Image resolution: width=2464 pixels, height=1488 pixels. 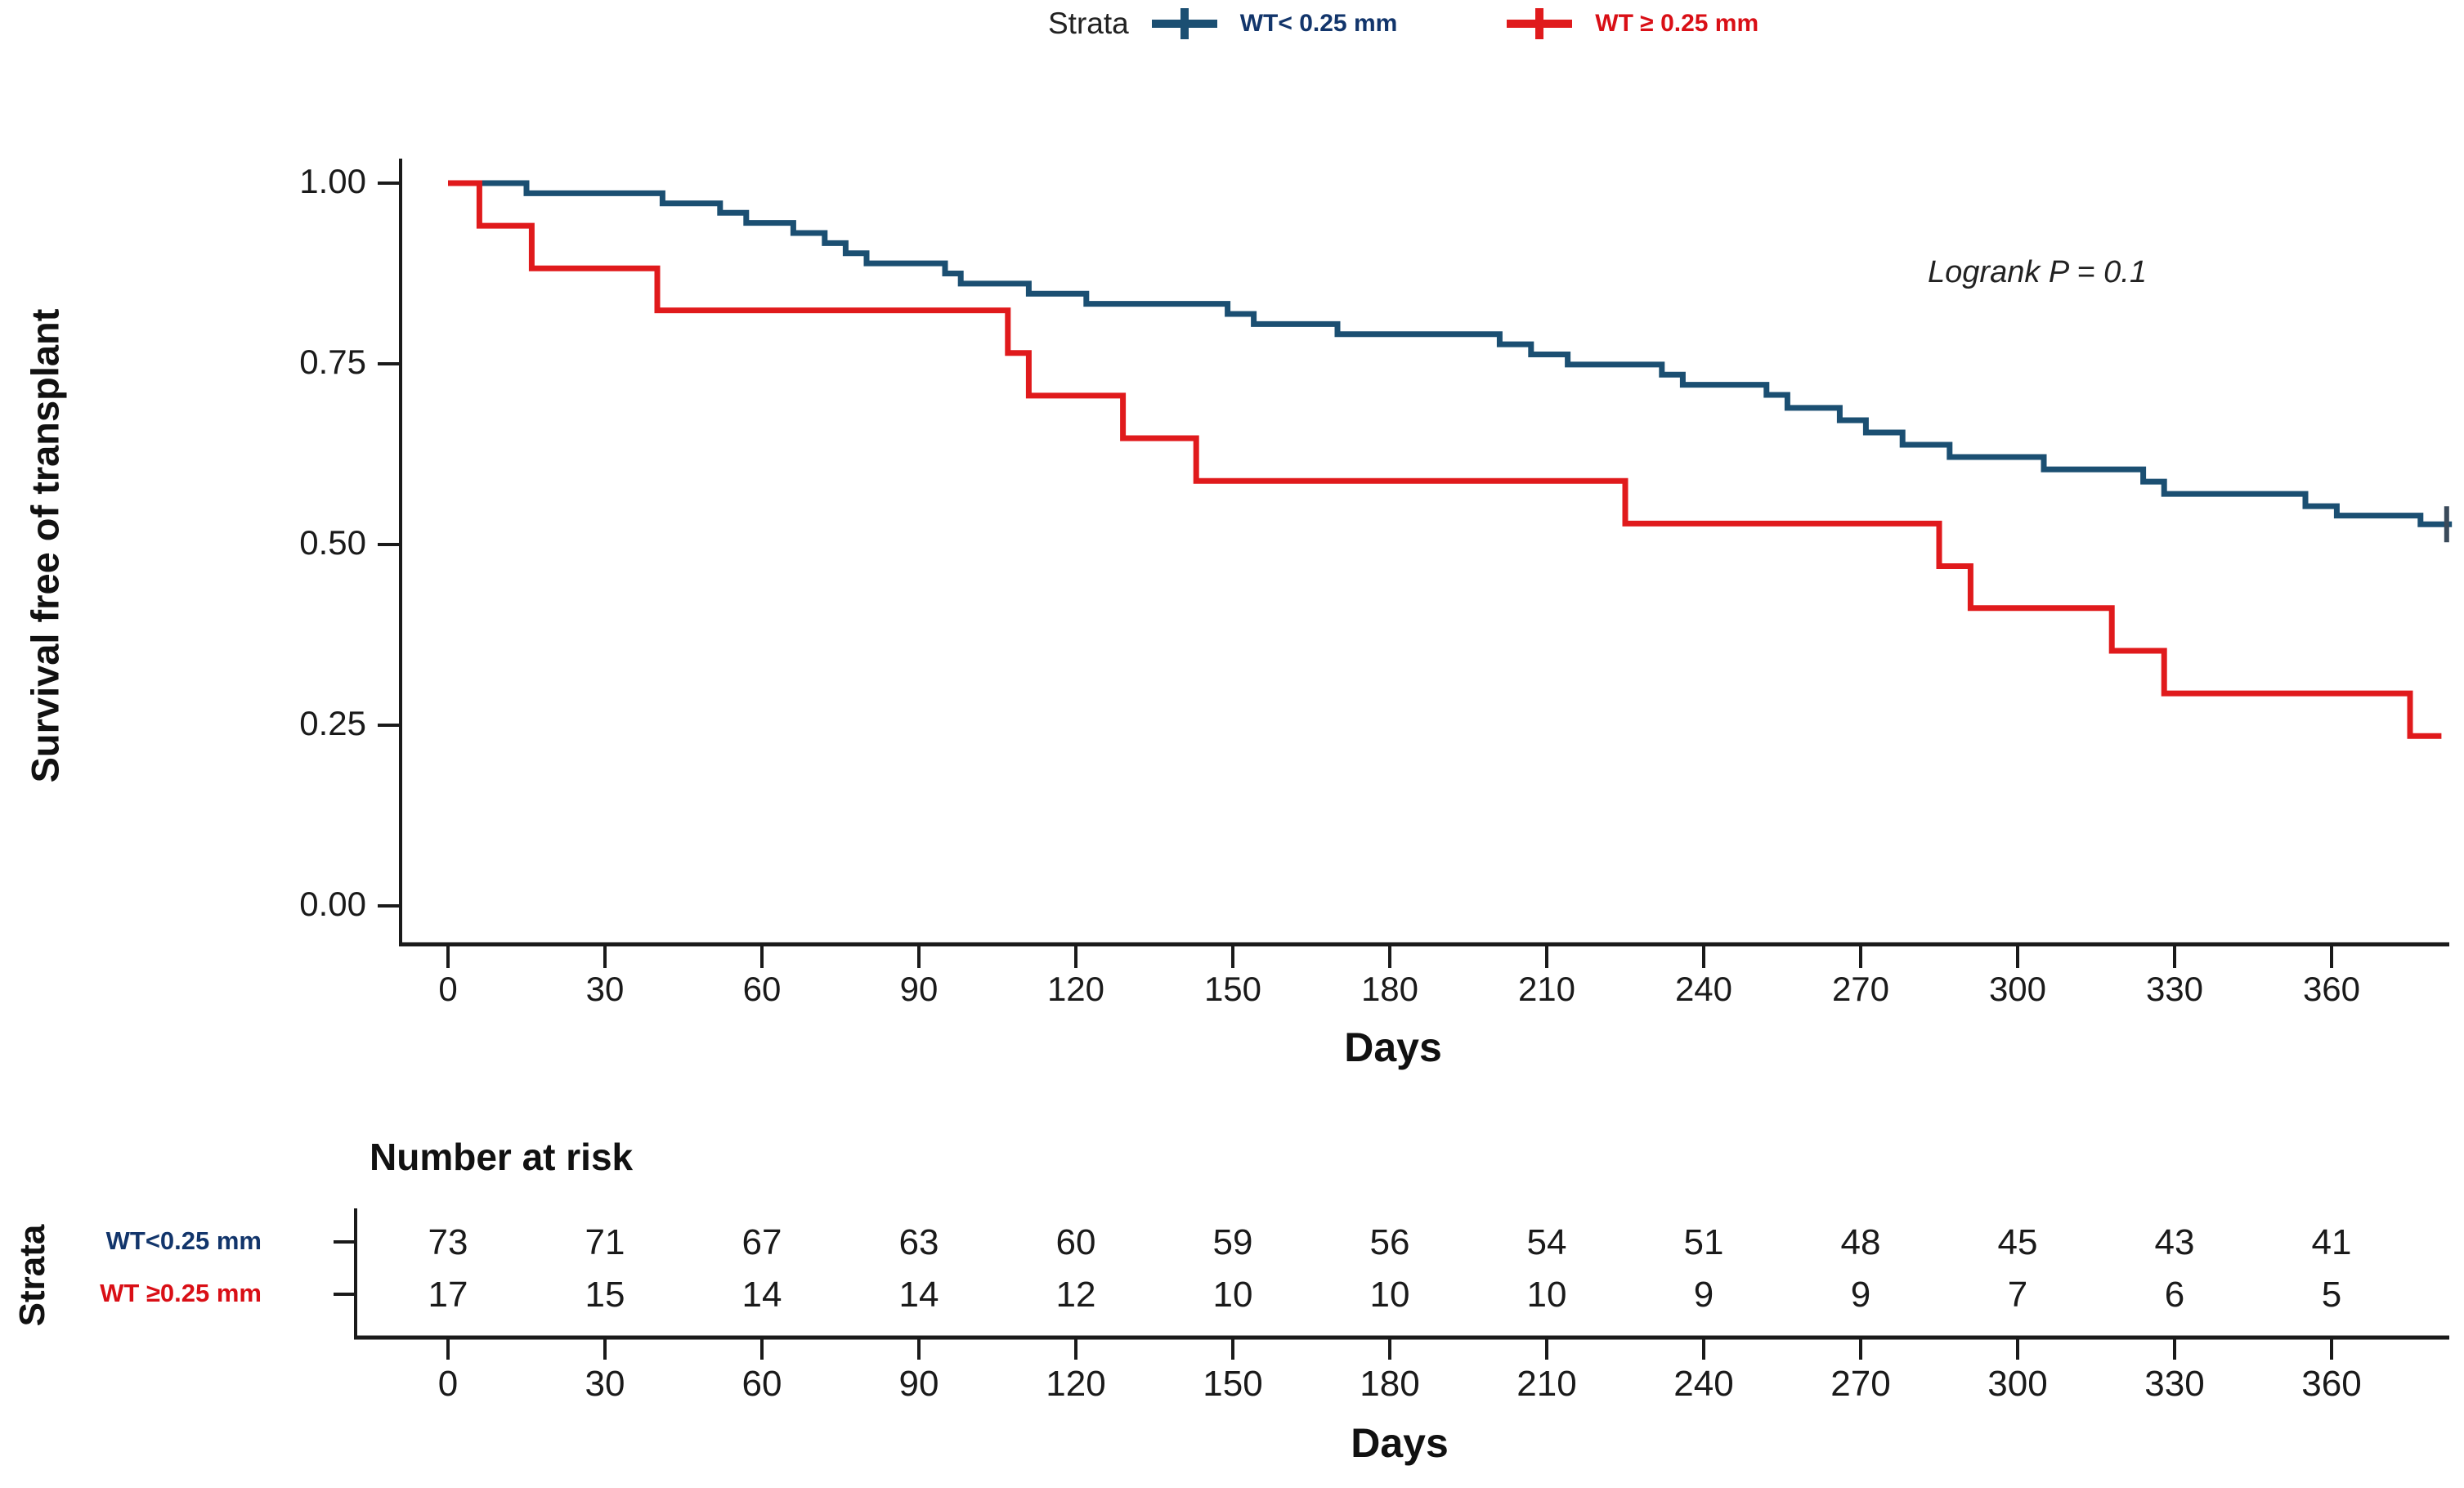 I want to click on legend: Strata WT< 0.25 mm WT ≥ 0.25 mm, so click(x=1403, y=24).